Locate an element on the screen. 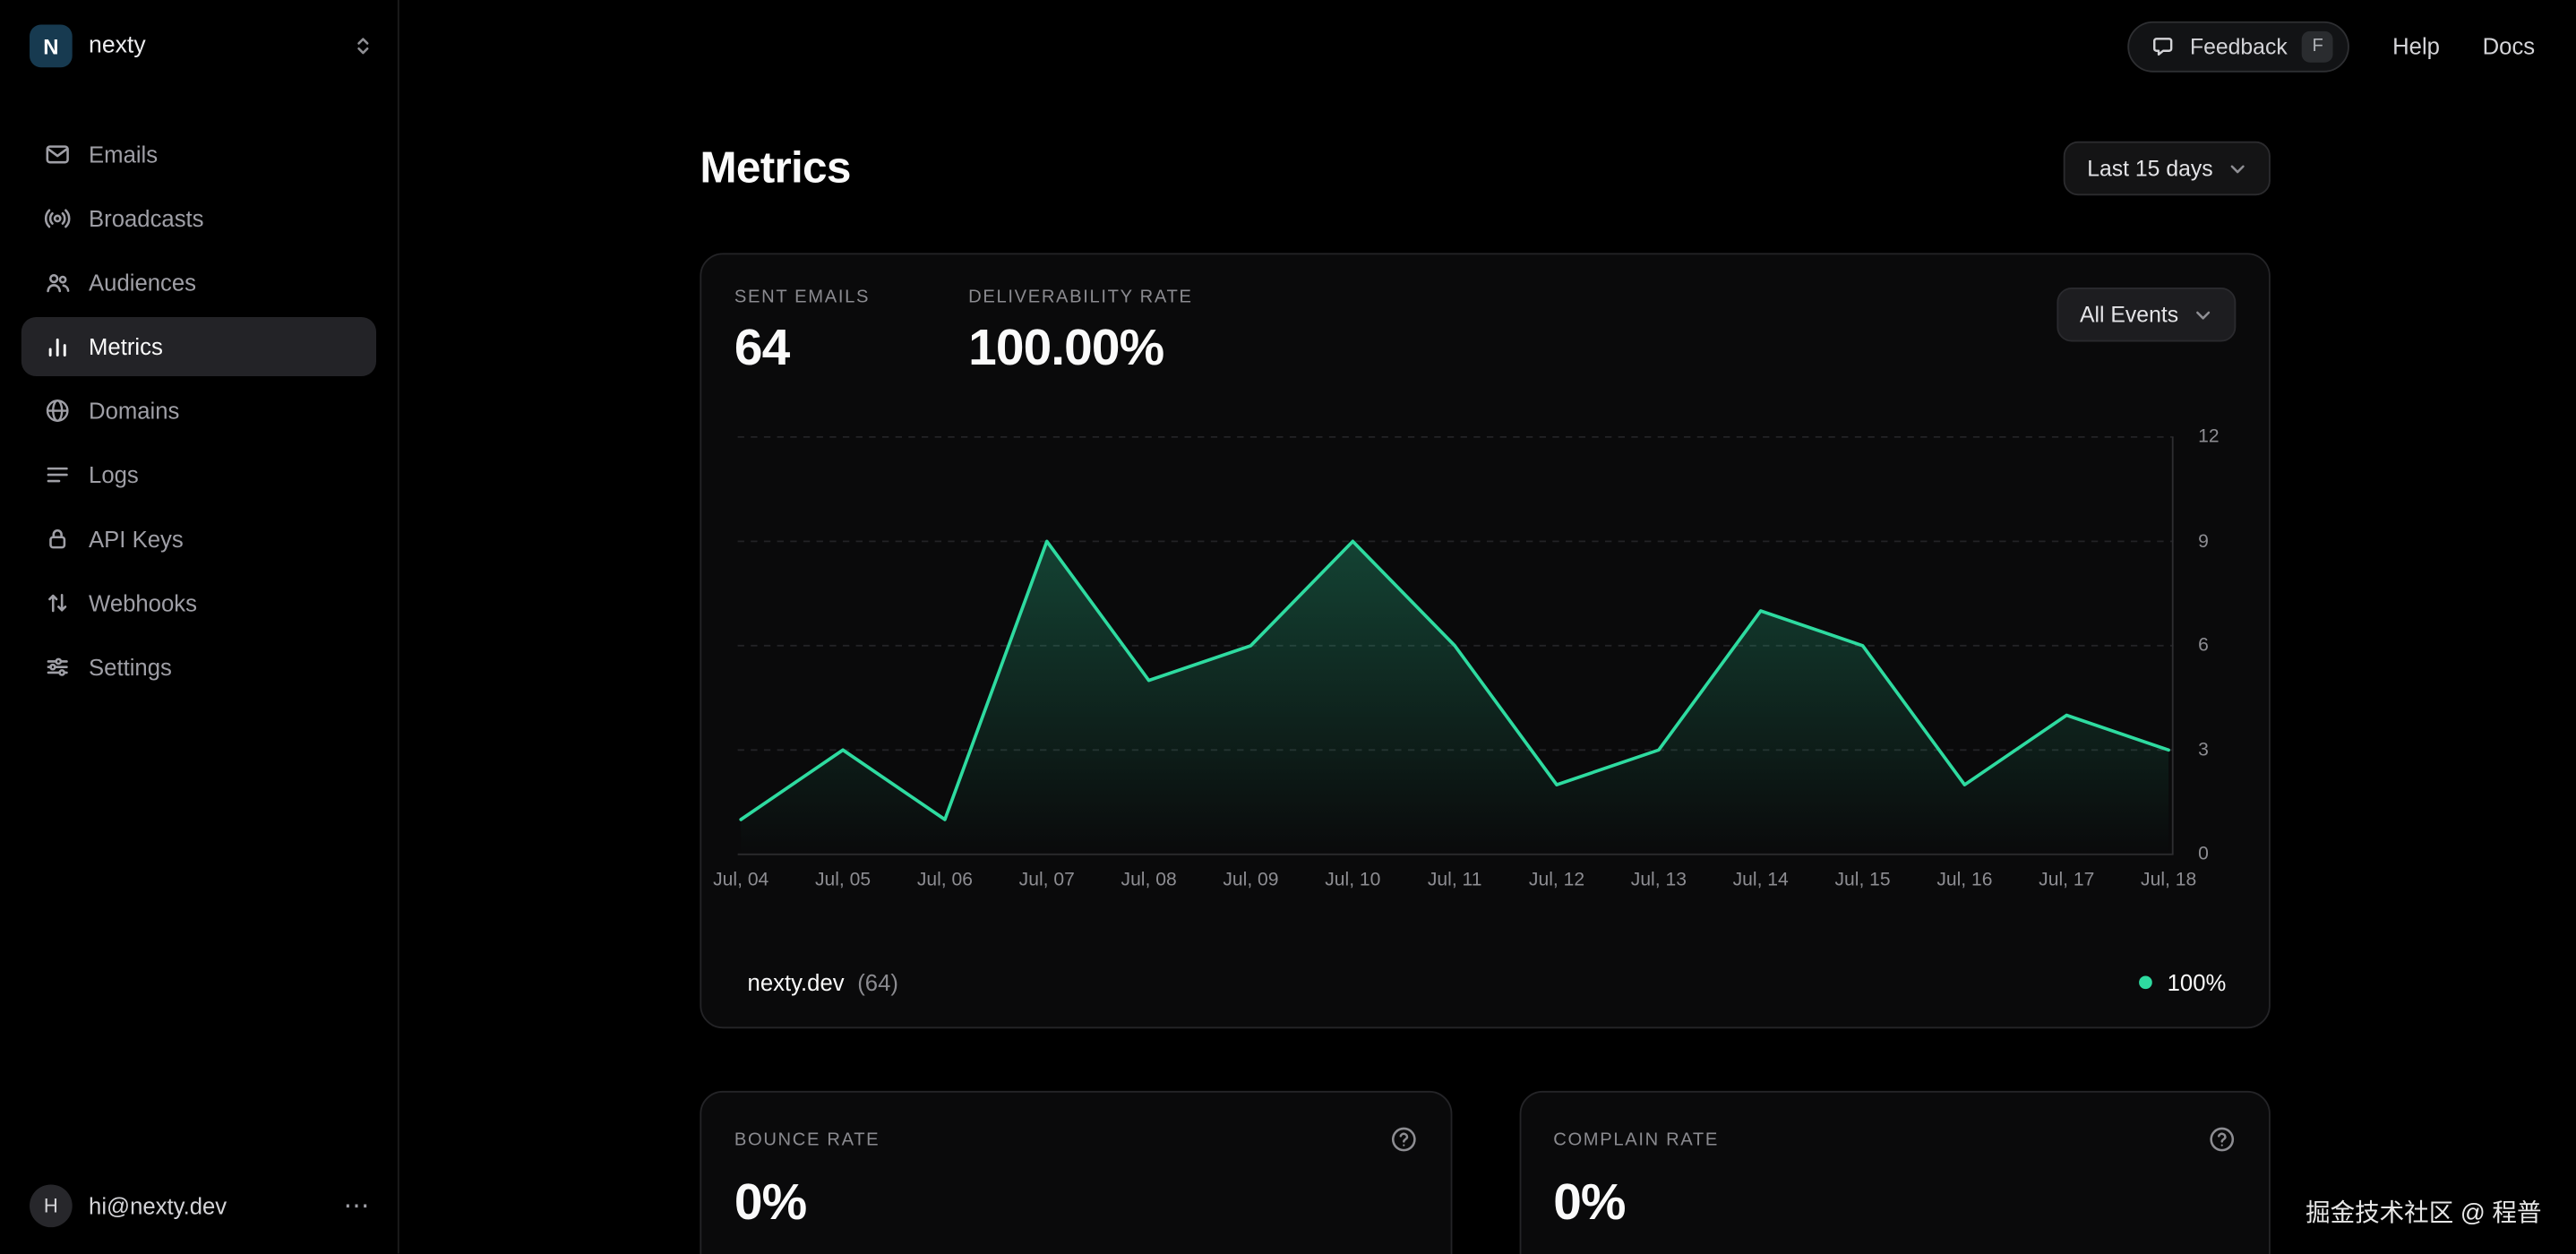  x-tick-label: Jul, 05 is located at coordinates (843, 881).